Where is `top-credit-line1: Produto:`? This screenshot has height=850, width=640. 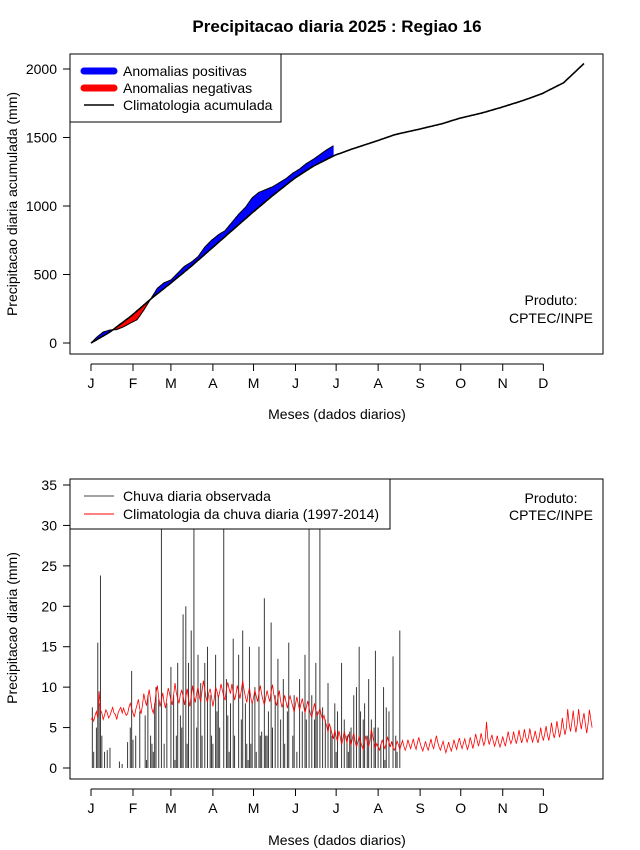
top-credit-line1: Produto: is located at coordinates (551, 300).